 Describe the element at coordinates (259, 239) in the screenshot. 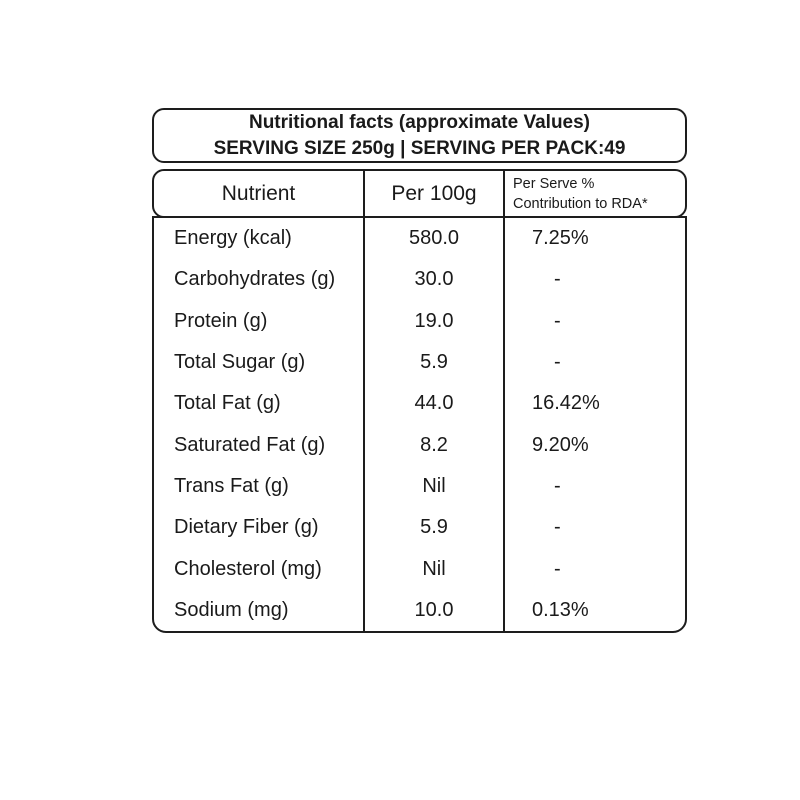

I see `cell-nutrient: Energy (kcal)` at that location.